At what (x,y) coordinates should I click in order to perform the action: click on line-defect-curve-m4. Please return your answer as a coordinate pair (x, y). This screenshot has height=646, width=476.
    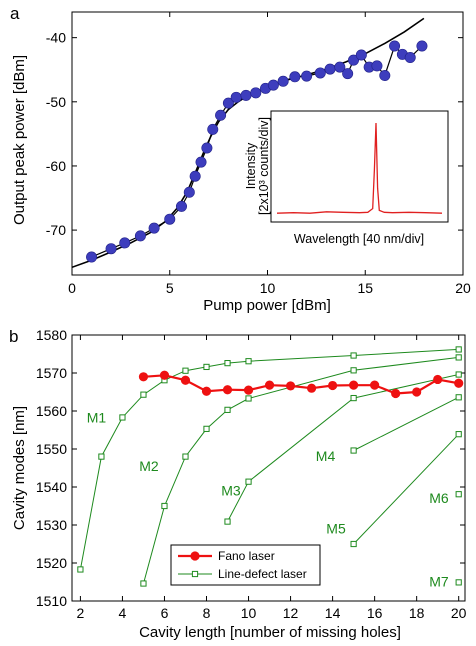
    Looking at the image, I should click on (406, 423).